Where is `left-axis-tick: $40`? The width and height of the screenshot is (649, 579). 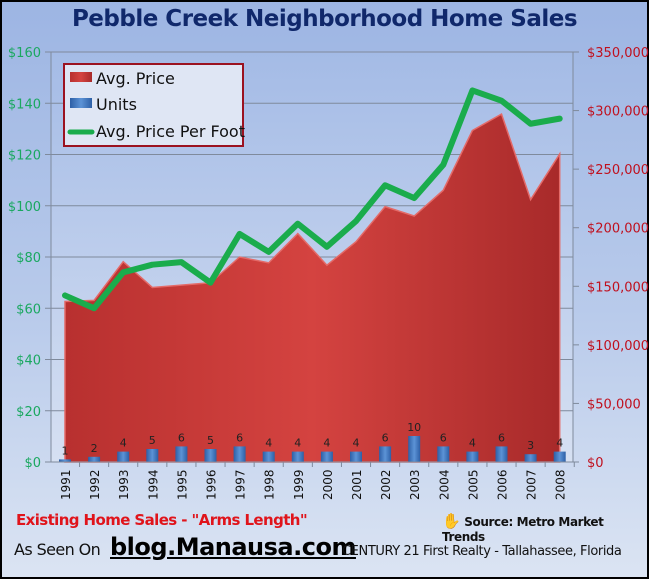
left-axis-tick: $40 is located at coordinates (28, 361).